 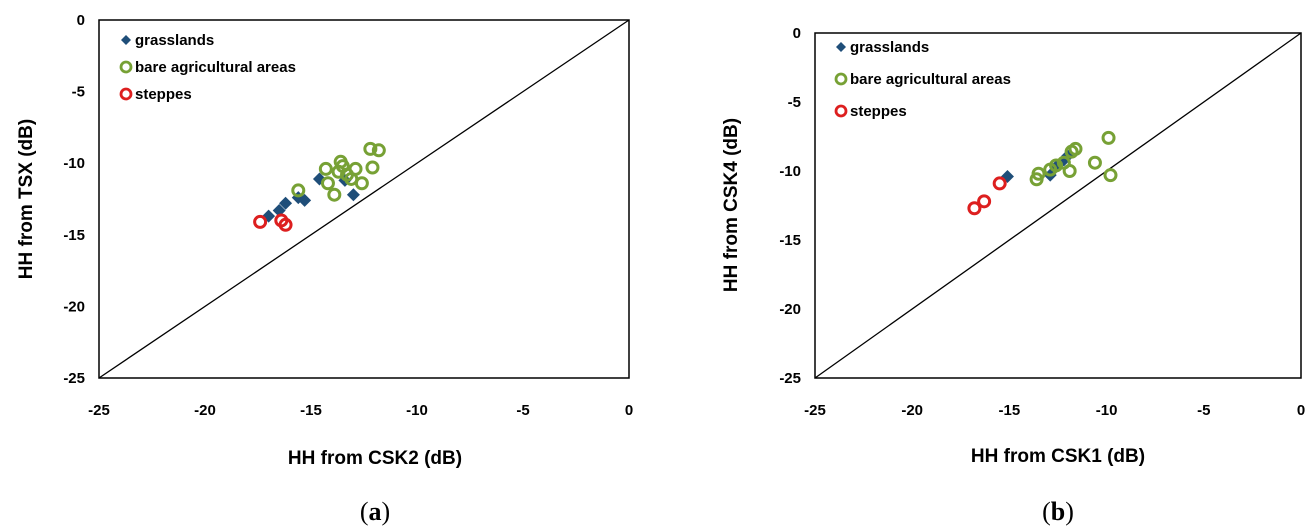 What do you see at coordinates (1058, 456) in the screenshot?
I see `x-axis-title-b: HH from CSK1 (dB)` at bounding box center [1058, 456].